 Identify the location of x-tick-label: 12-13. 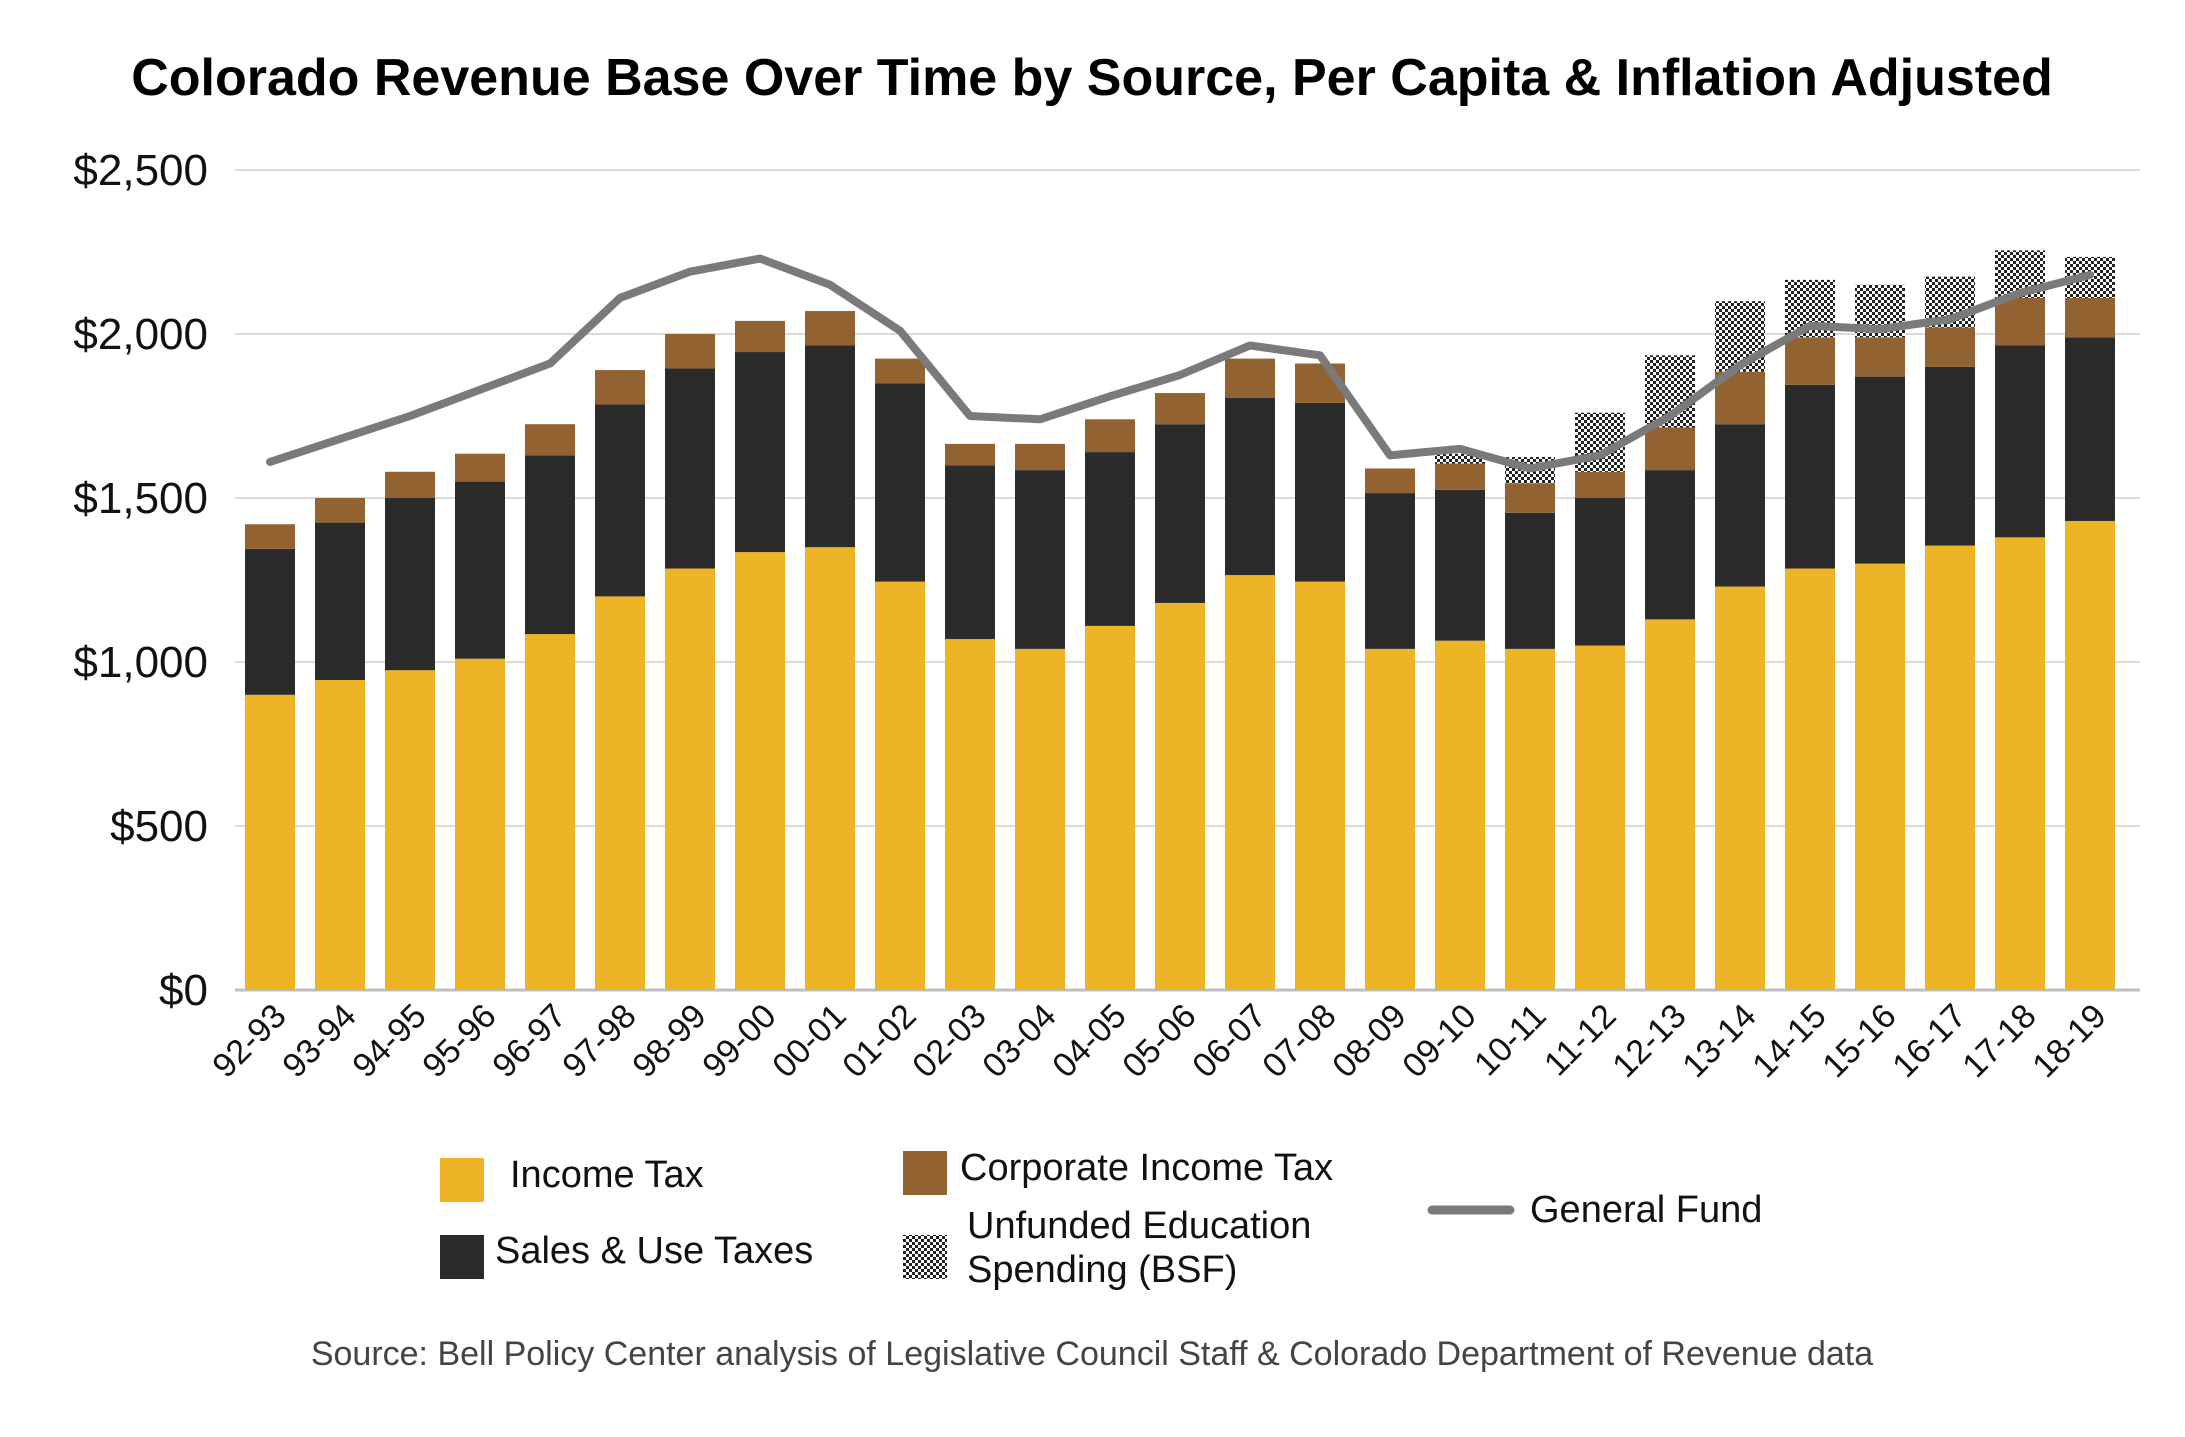
(1649, 1041).